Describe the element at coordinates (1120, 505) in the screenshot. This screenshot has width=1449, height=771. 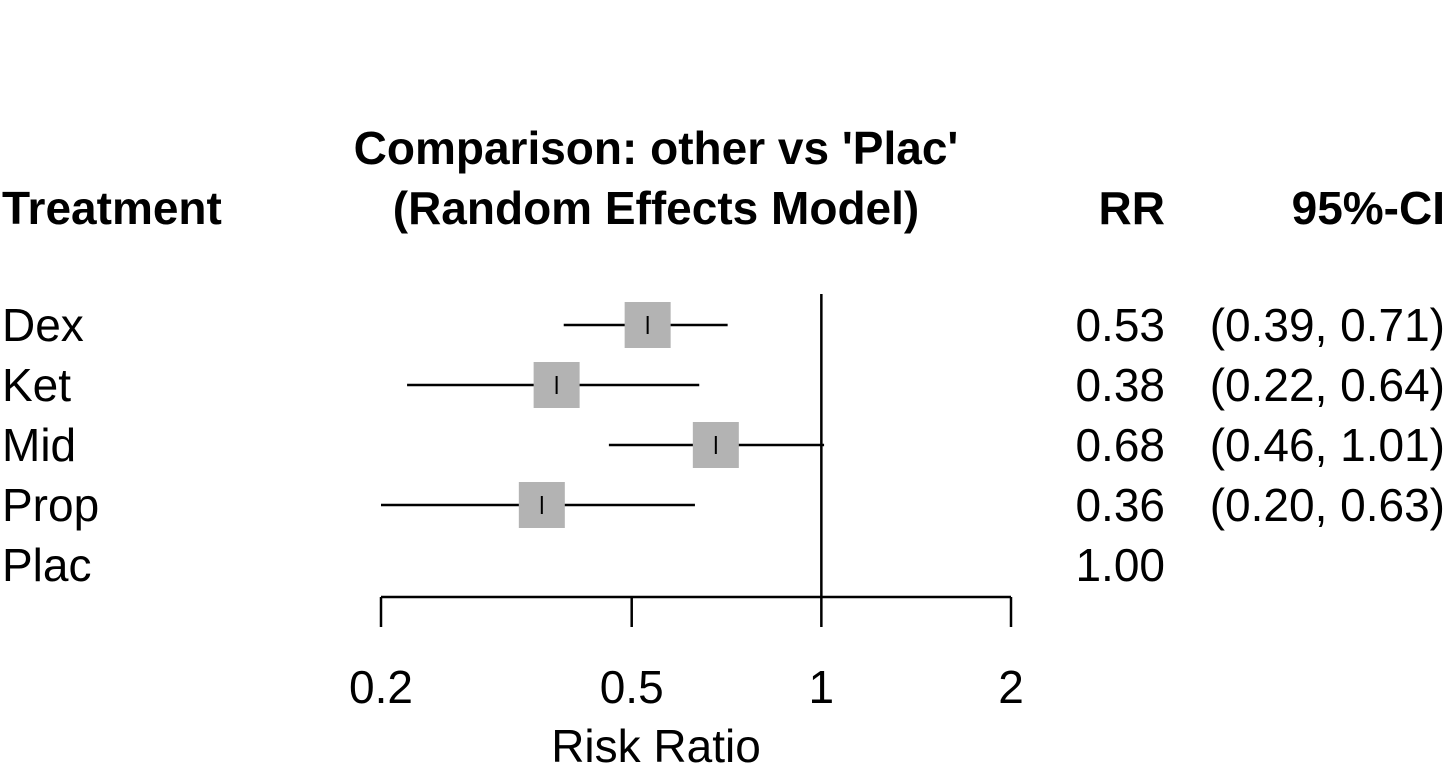
I see `rr-value-prop: 0.36` at that location.